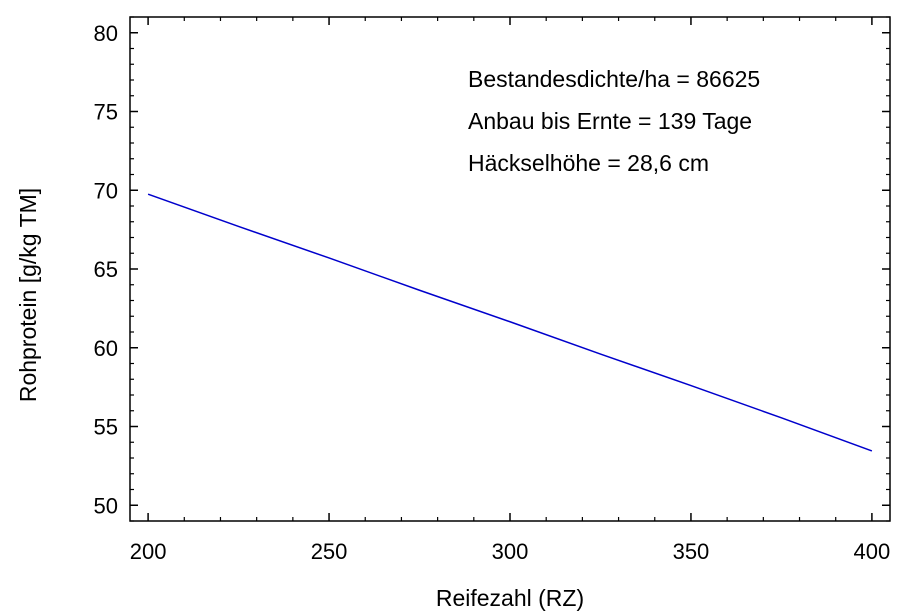 The image size is (897, 614). I want to click on annotation-anbau-bis-ernte: Anbau bis Ernte = 139 Tage, so click(610, 121).